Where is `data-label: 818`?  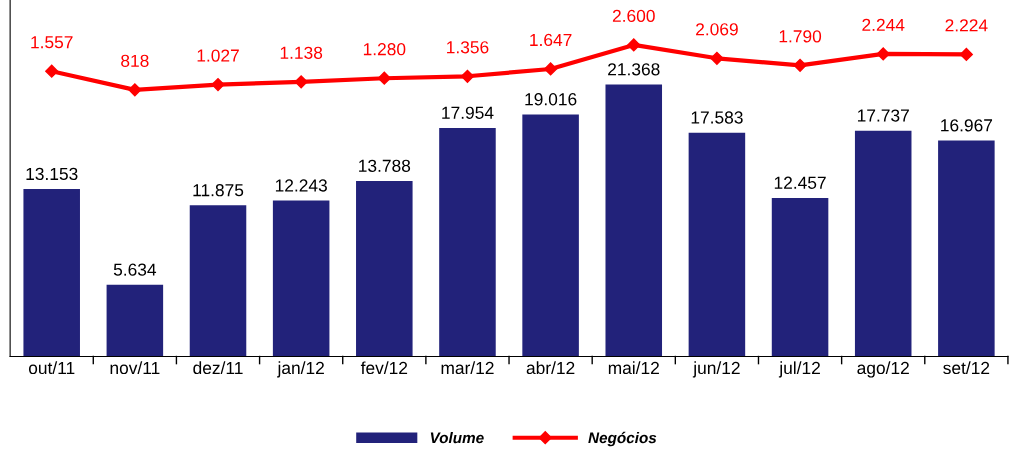 data-label: 818 is located at coordinates (135, 60).